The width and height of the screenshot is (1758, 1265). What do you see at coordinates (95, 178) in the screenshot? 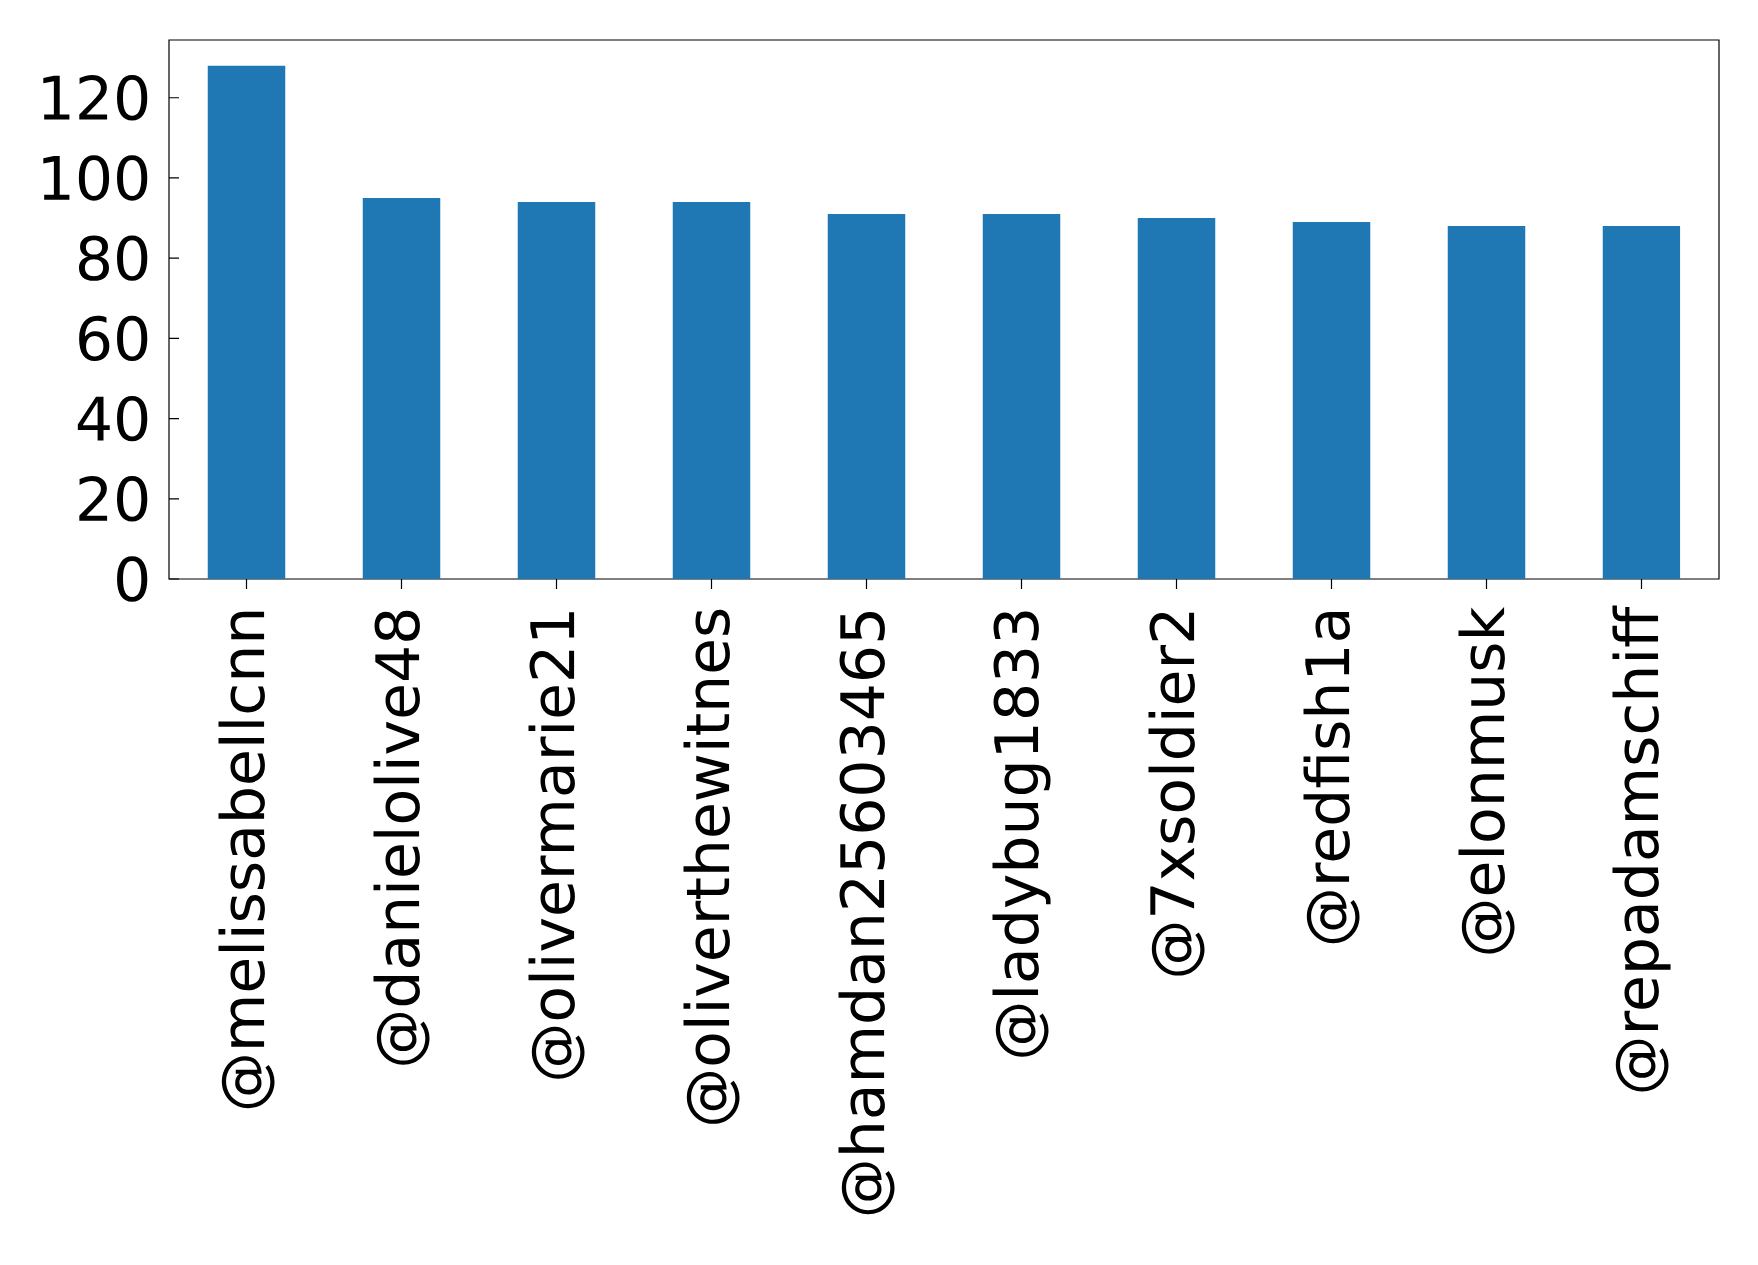
I see `y-tick-label: 100` at bounding box center [95, 178].